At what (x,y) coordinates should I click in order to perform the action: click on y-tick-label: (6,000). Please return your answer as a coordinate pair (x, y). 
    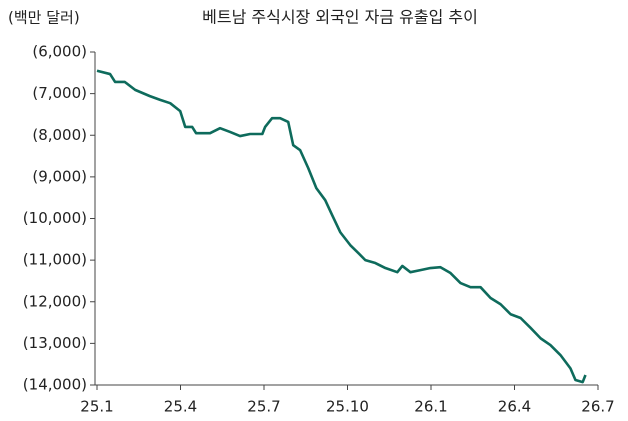
    Looking at the image, I should click on (59, 52).